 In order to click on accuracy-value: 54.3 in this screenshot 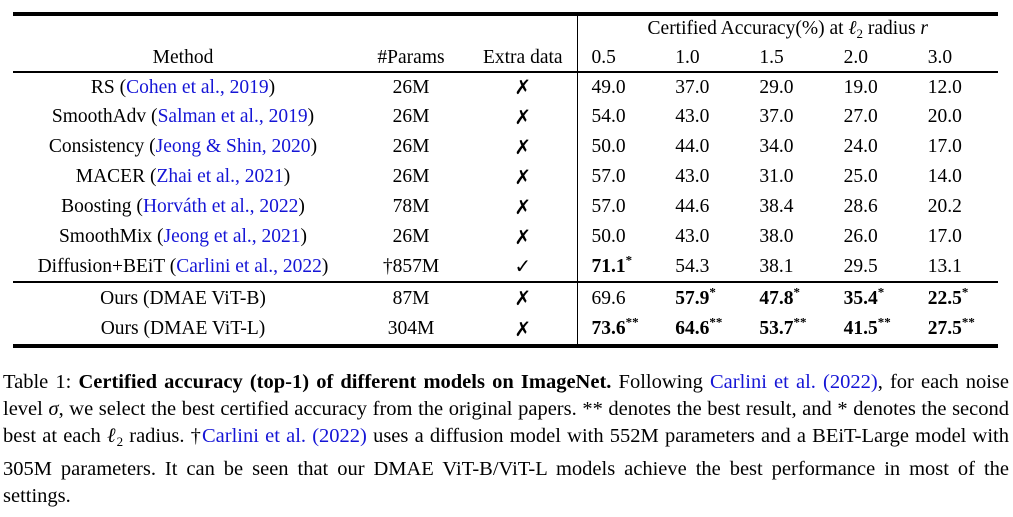, I will do `click(692, 266)`.